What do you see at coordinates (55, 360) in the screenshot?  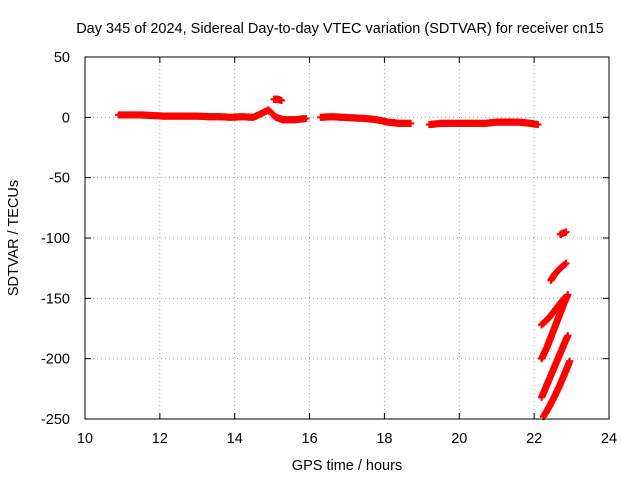 I see `y-tick-label: -200` at bounding box center [55, 360].